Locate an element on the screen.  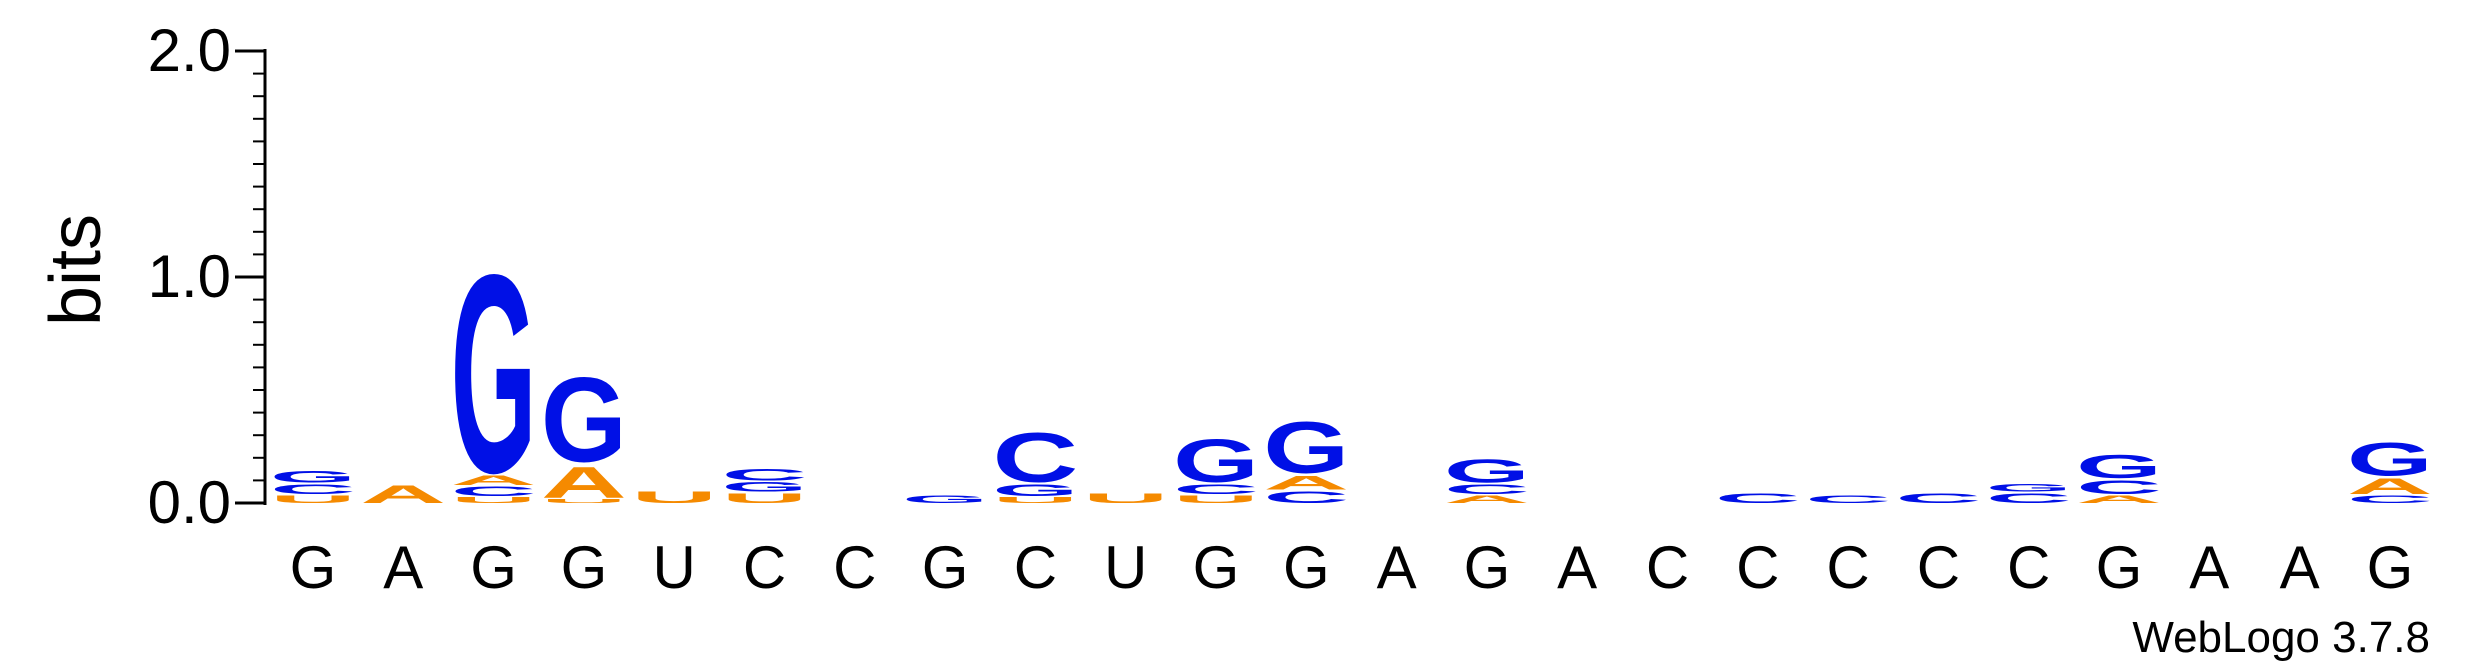
weblogo-version-label: WebLogo 3.7.8 is located at coordinates (2281, 637).